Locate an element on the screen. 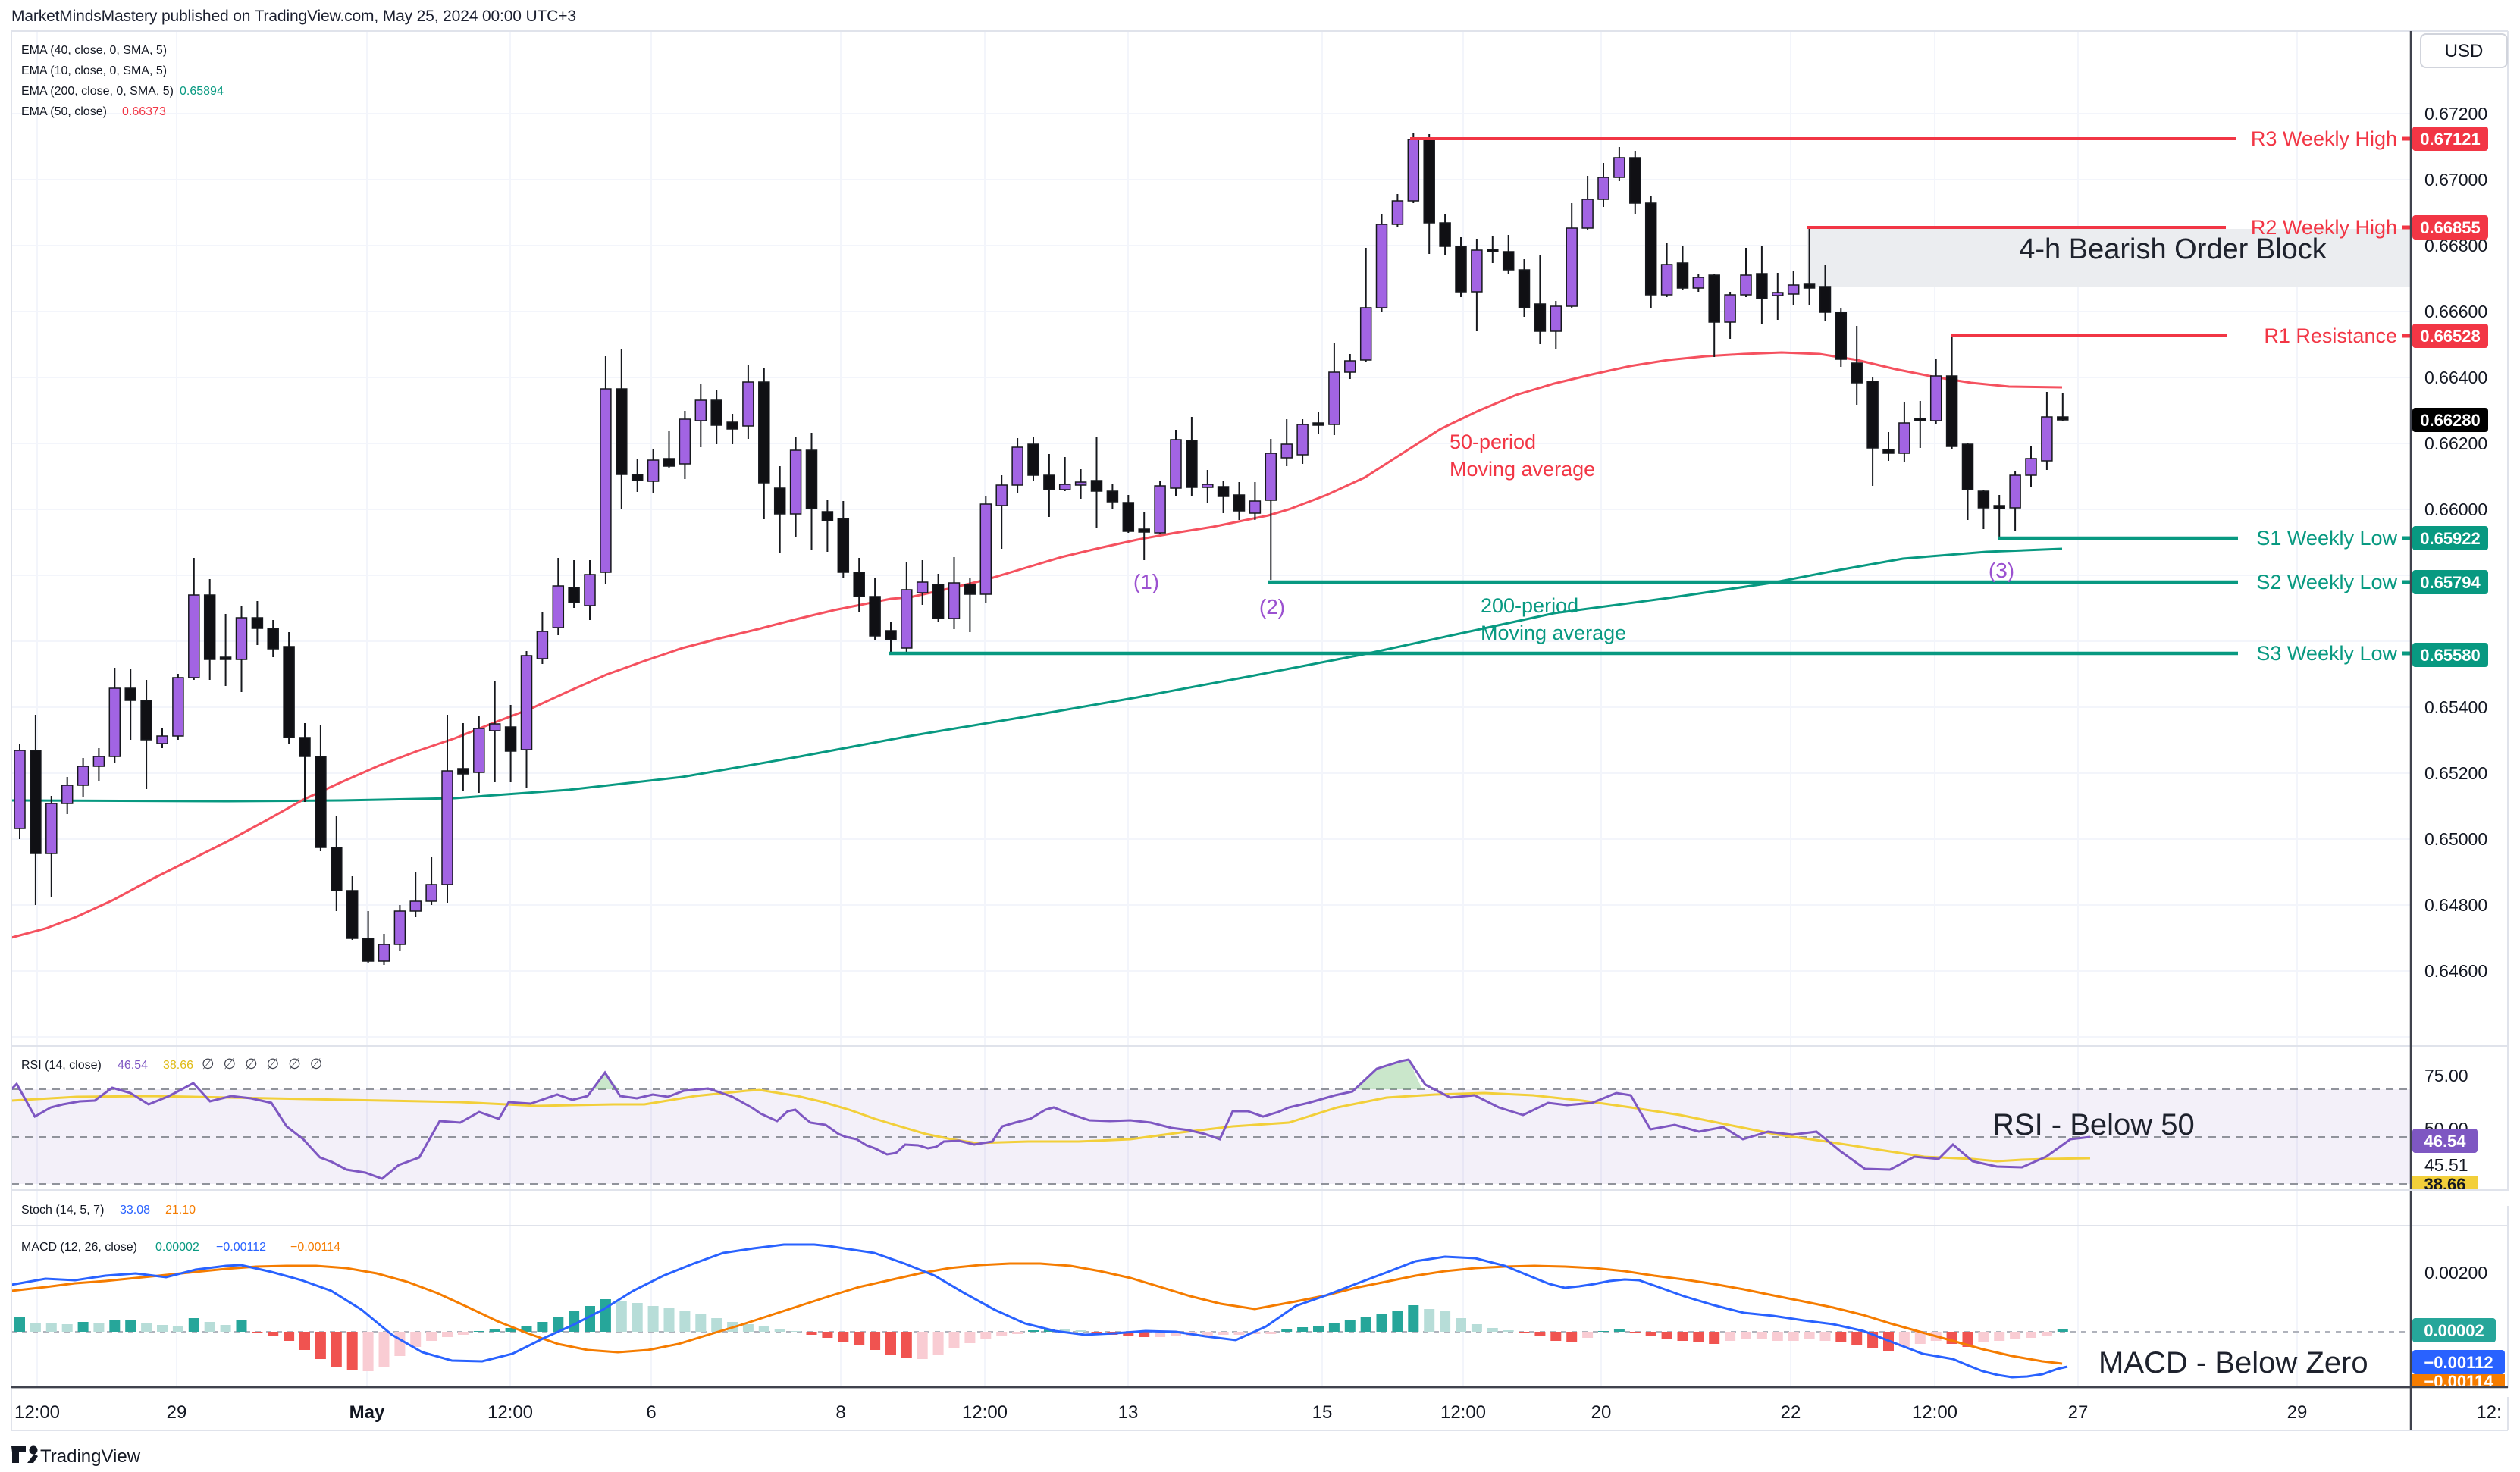 Image resolution: width=2520 pixels, height=1472 pixels. svg-text: 0.66000 is located at coordinates (2455, 510).